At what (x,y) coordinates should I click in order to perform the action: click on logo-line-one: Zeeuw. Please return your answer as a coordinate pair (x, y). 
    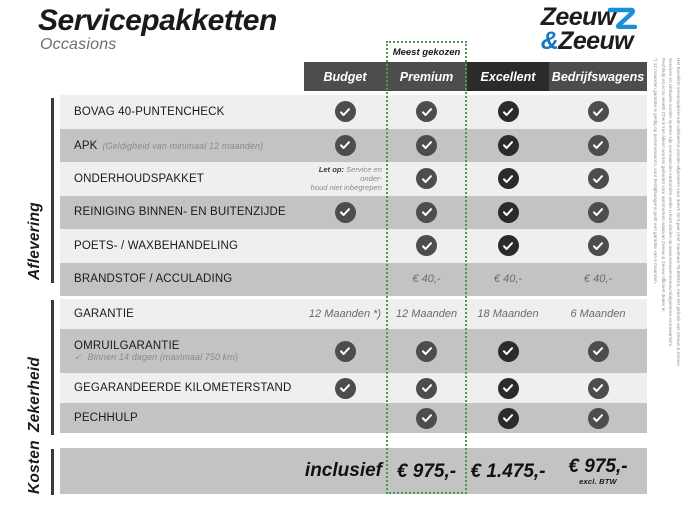
    Looking at the image, I should click on (578, 17).